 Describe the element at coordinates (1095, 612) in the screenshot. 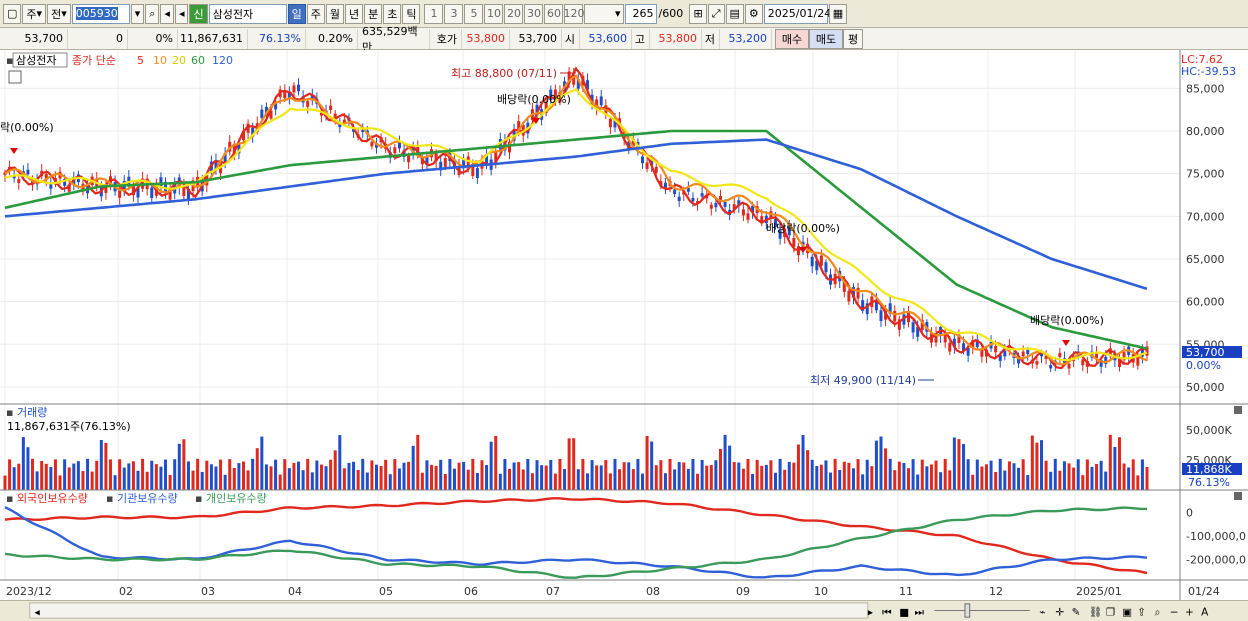

I see `link-icon: ⛓` at that location.